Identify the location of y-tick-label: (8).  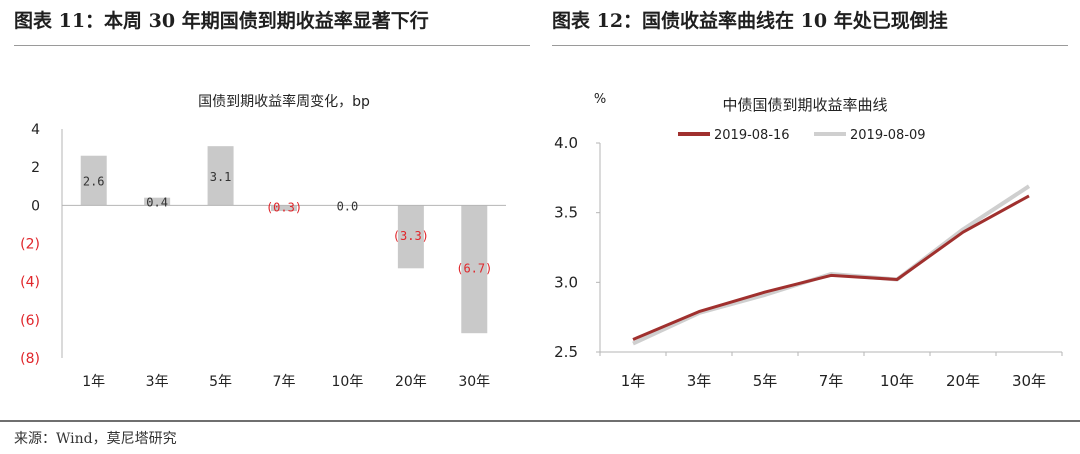
(30, 359).